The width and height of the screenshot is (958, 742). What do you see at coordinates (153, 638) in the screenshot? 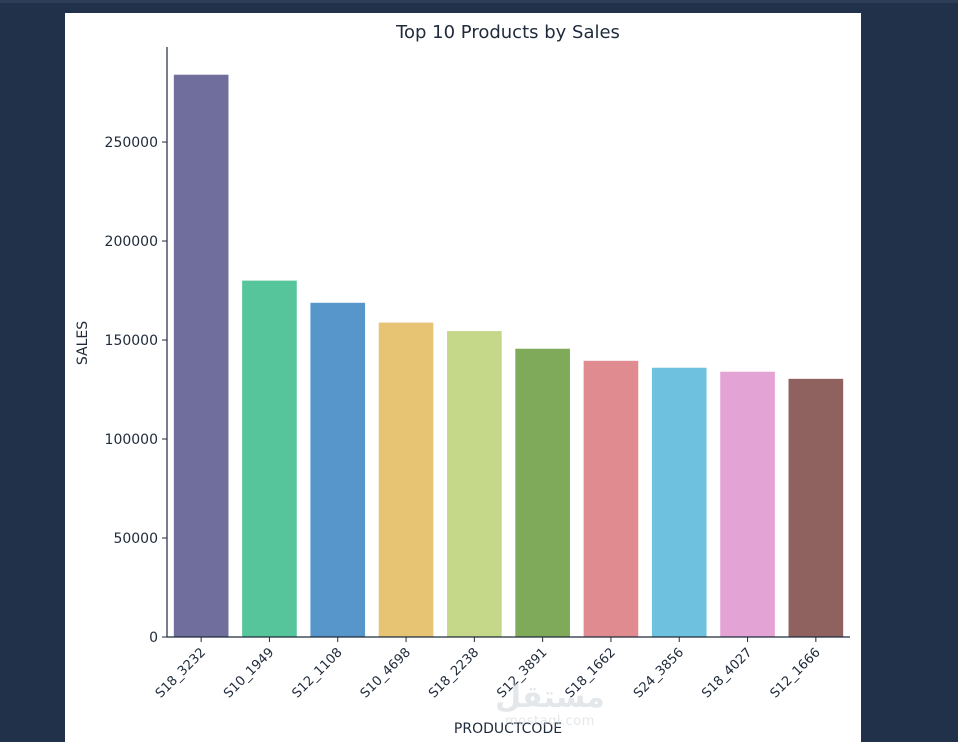
I see `y-tick-label: 0` at bounding box center [153, 638].